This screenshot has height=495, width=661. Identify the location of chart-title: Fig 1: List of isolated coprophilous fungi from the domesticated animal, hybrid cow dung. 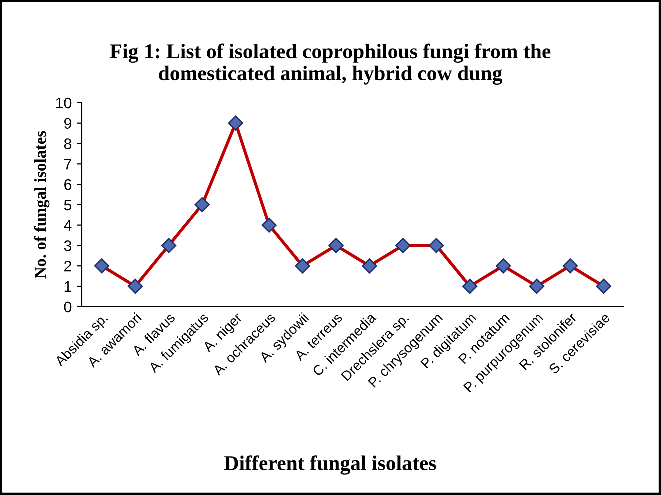
(330, 64).